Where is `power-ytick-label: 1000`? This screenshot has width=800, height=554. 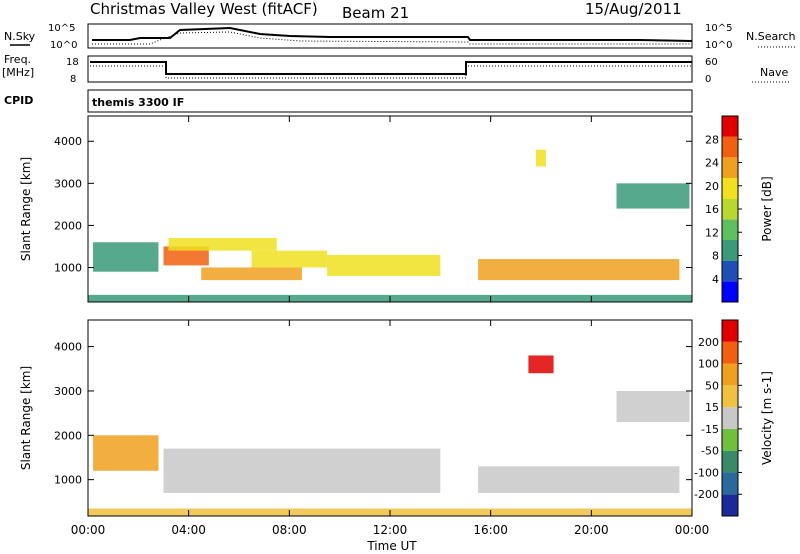
power-ytick-label: 1000 is located at coordinates (68, 267).